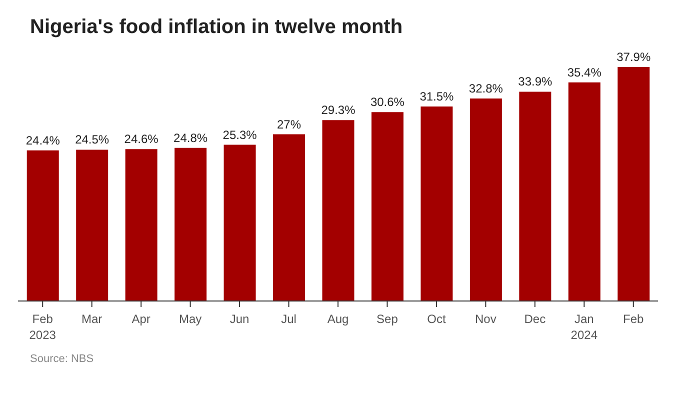  What do you see at coordinates (288, 319) in the screenshot?
I see `x-tick-label: Jul` at bounding box center [288, 319].